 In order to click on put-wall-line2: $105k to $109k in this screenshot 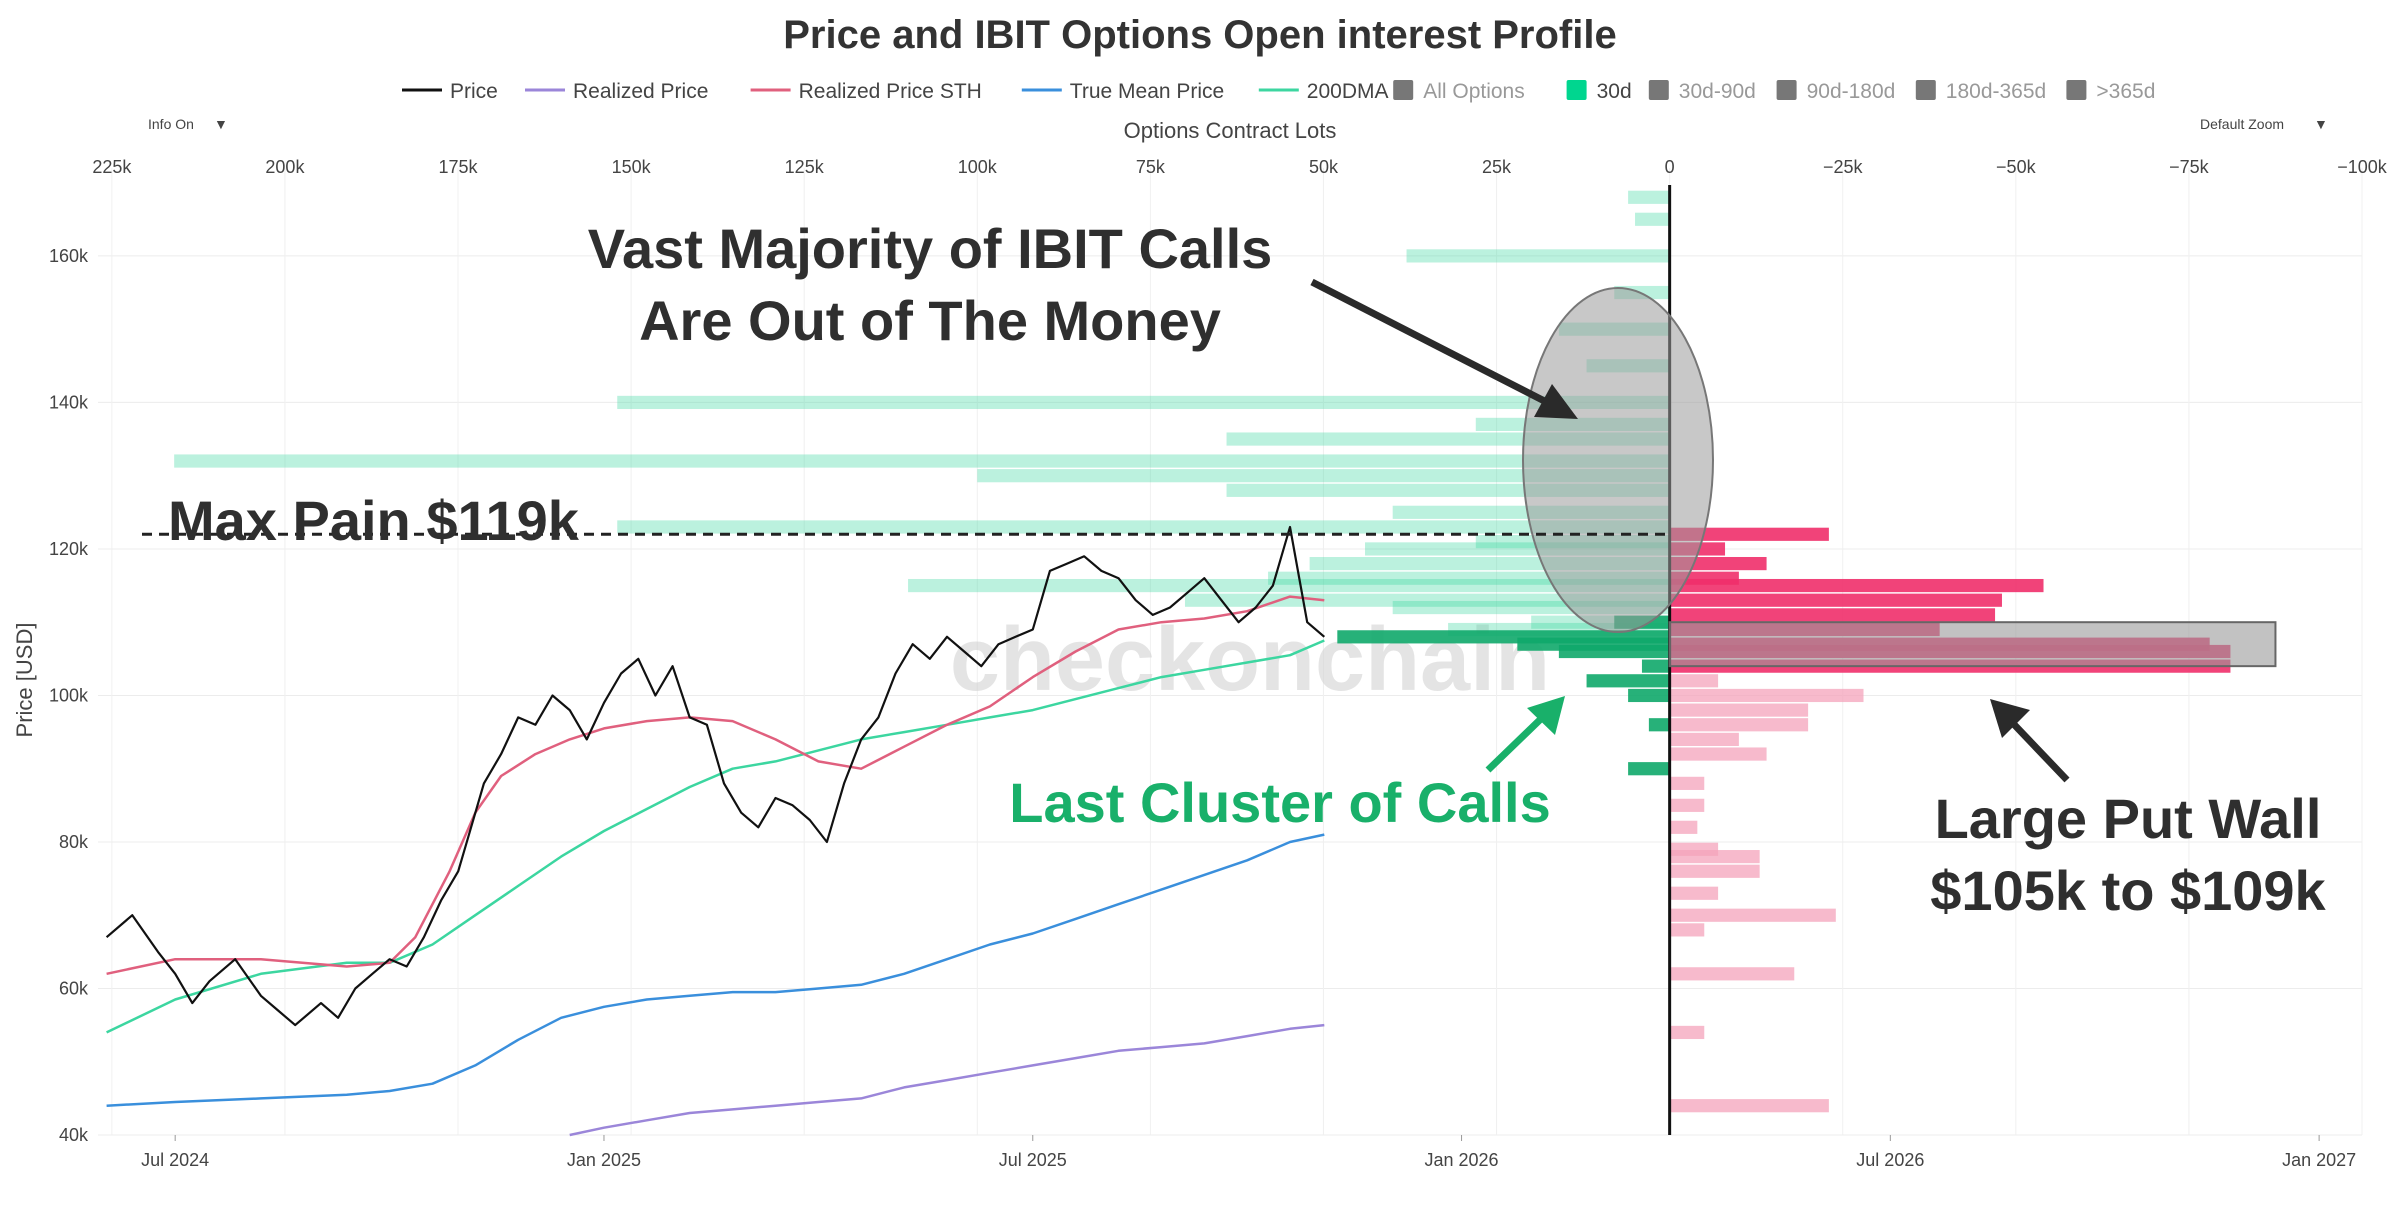, I will do `click(2128, 890)`.